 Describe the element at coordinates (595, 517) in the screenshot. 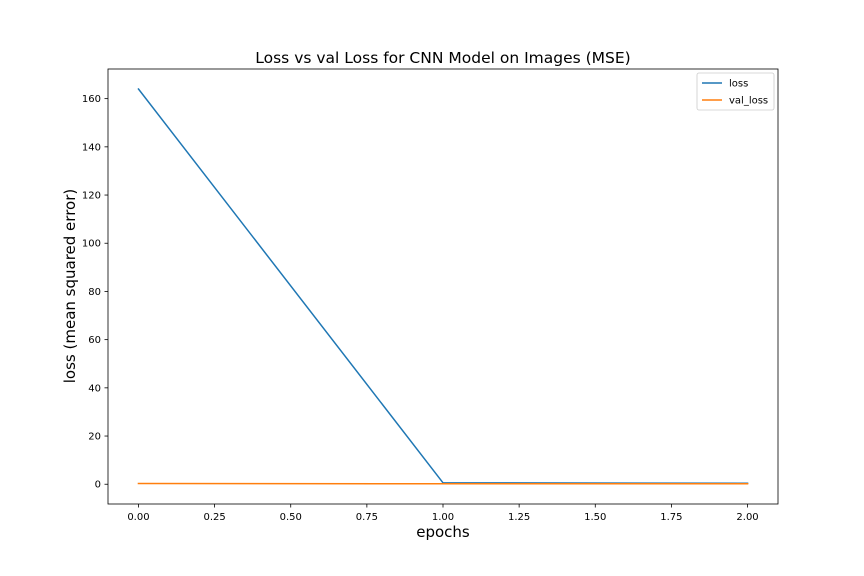

I see `x-tick-label: 1.50` at that location.